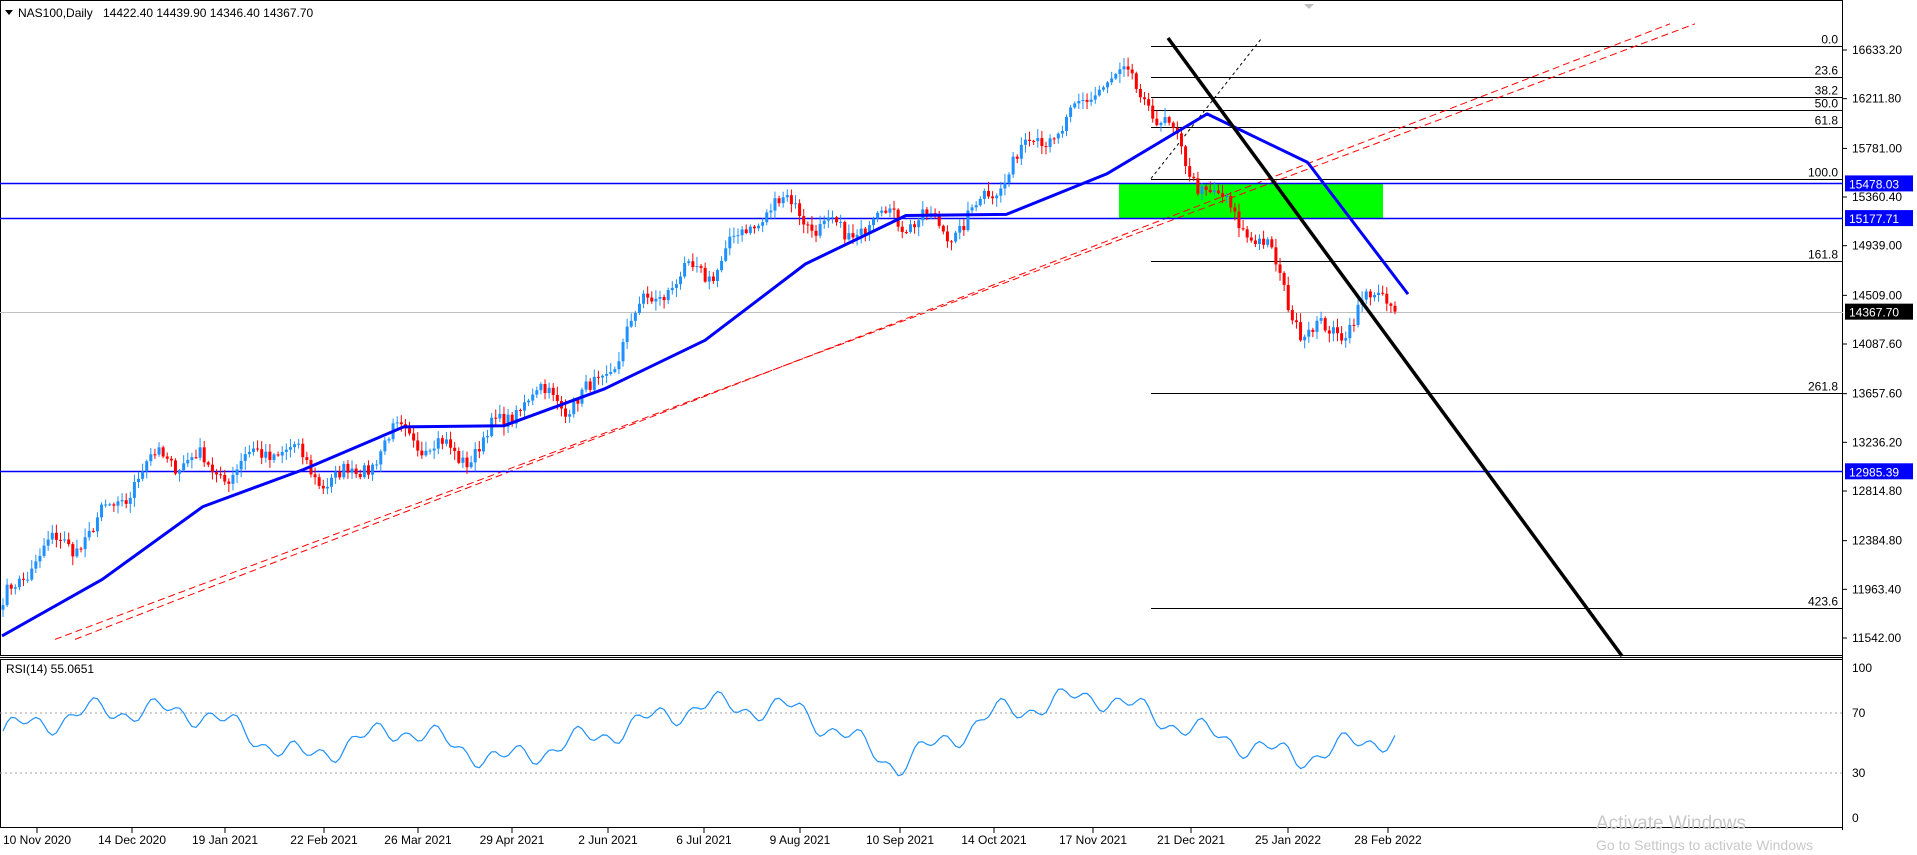 The image size is (1917, 855). I want to click on fib-level-label: 423.6, so click(1823, 602).